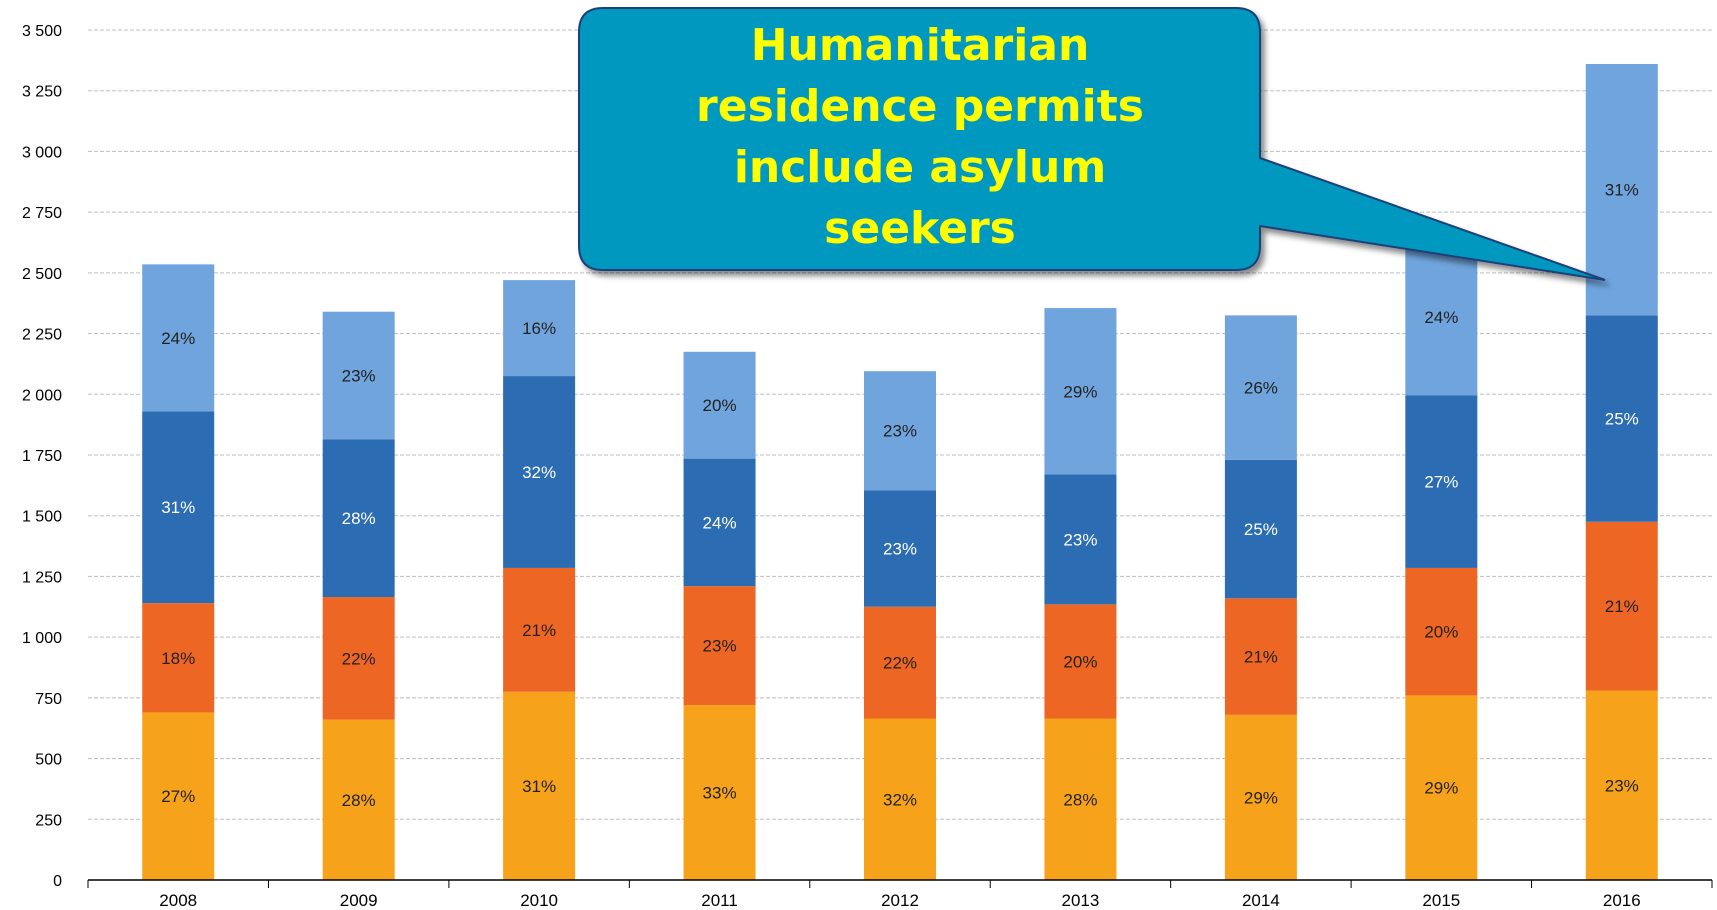  What do you see at coordinates (48, 760) in the screenshot?
I see `y-tick-label: 500` at bounding box center [48, 760].